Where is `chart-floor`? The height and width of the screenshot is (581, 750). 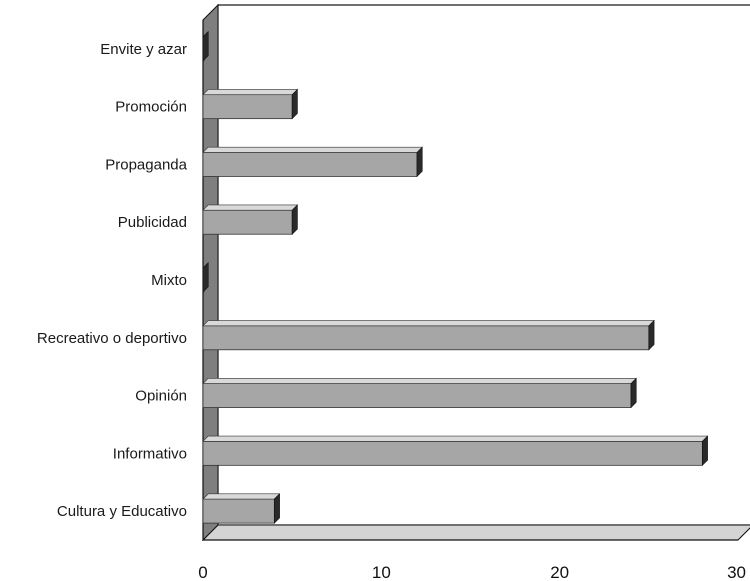
chart-floor is located at coordinates (475, 532).